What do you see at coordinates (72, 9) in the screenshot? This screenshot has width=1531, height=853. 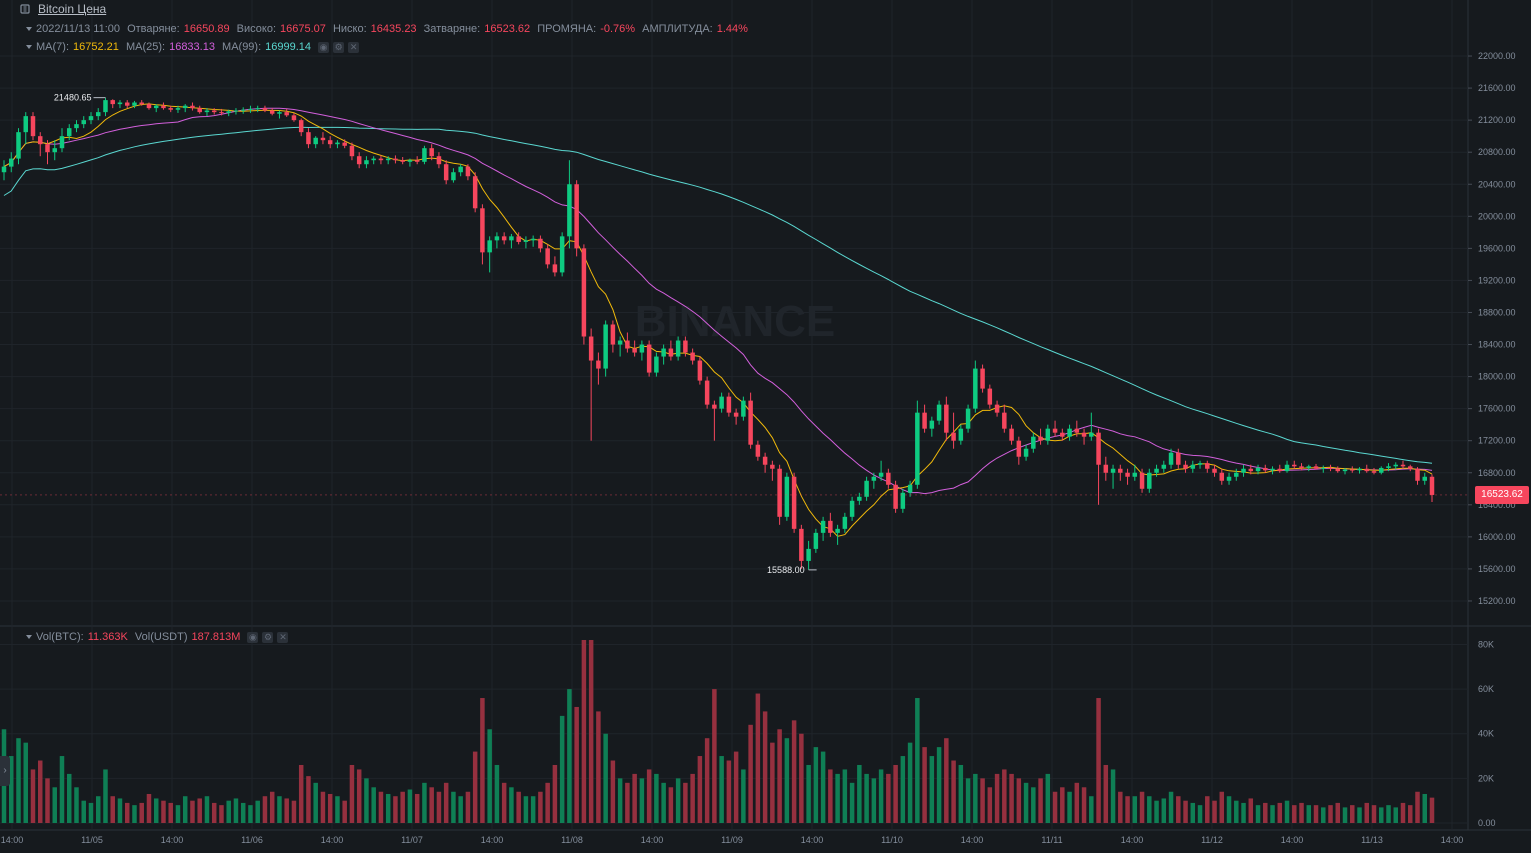 I see `chart-title: Bitcoin Цена` at bounding box center [72, 9].